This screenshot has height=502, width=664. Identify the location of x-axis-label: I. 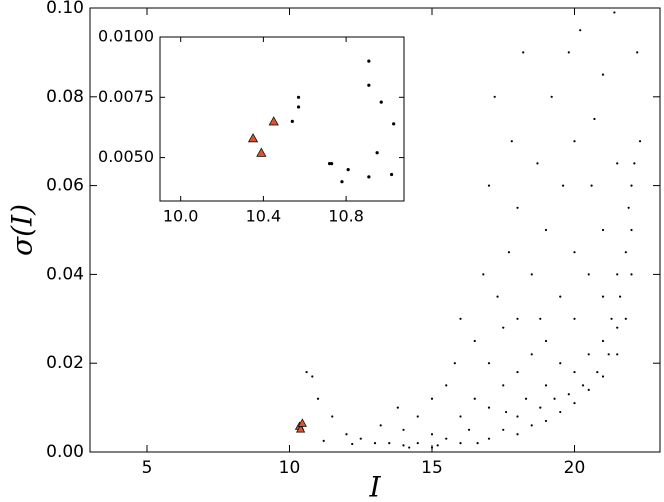
(374, 486).